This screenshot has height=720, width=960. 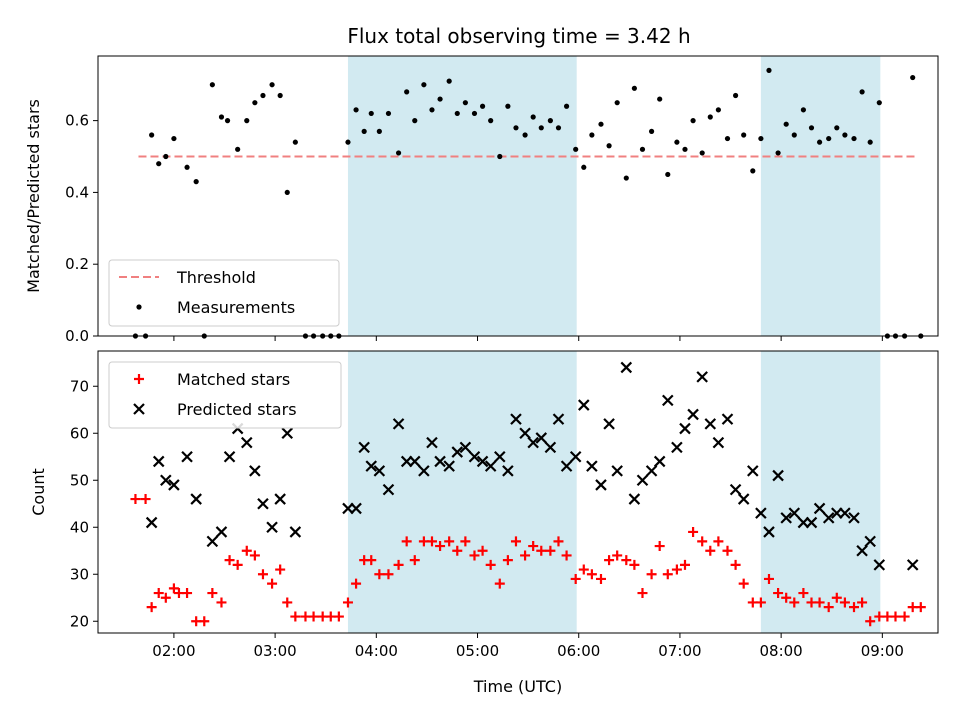 I want to click on x-tick-label: 06:00, so click(x=578, y=651).